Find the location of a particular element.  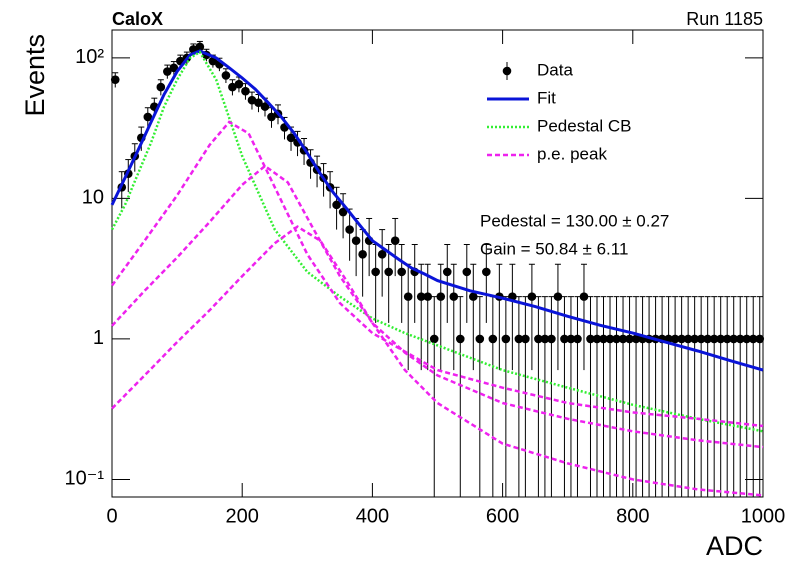

x-tick-label: 600 is located at coordinates (502, 516).